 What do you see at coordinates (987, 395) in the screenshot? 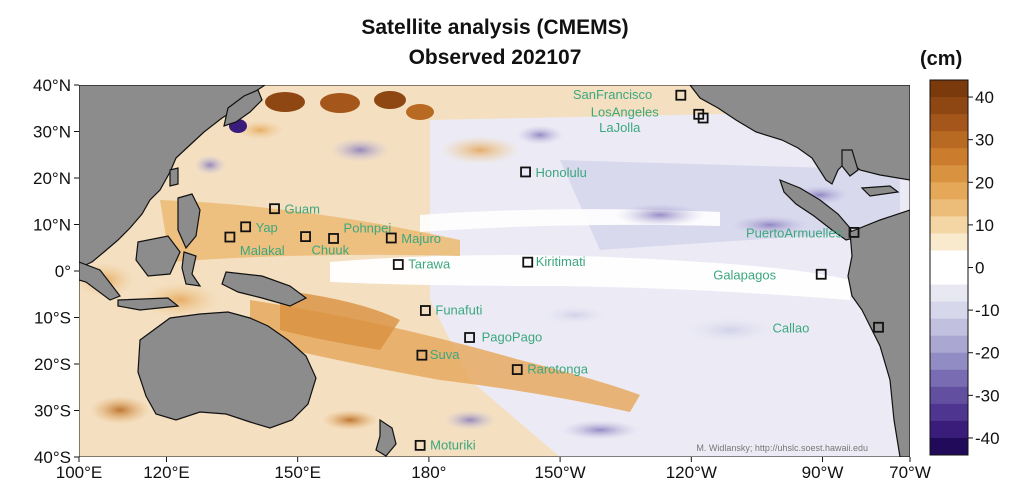
I see `colorbar-tick-label: -30` at bounding box center [987, 395].